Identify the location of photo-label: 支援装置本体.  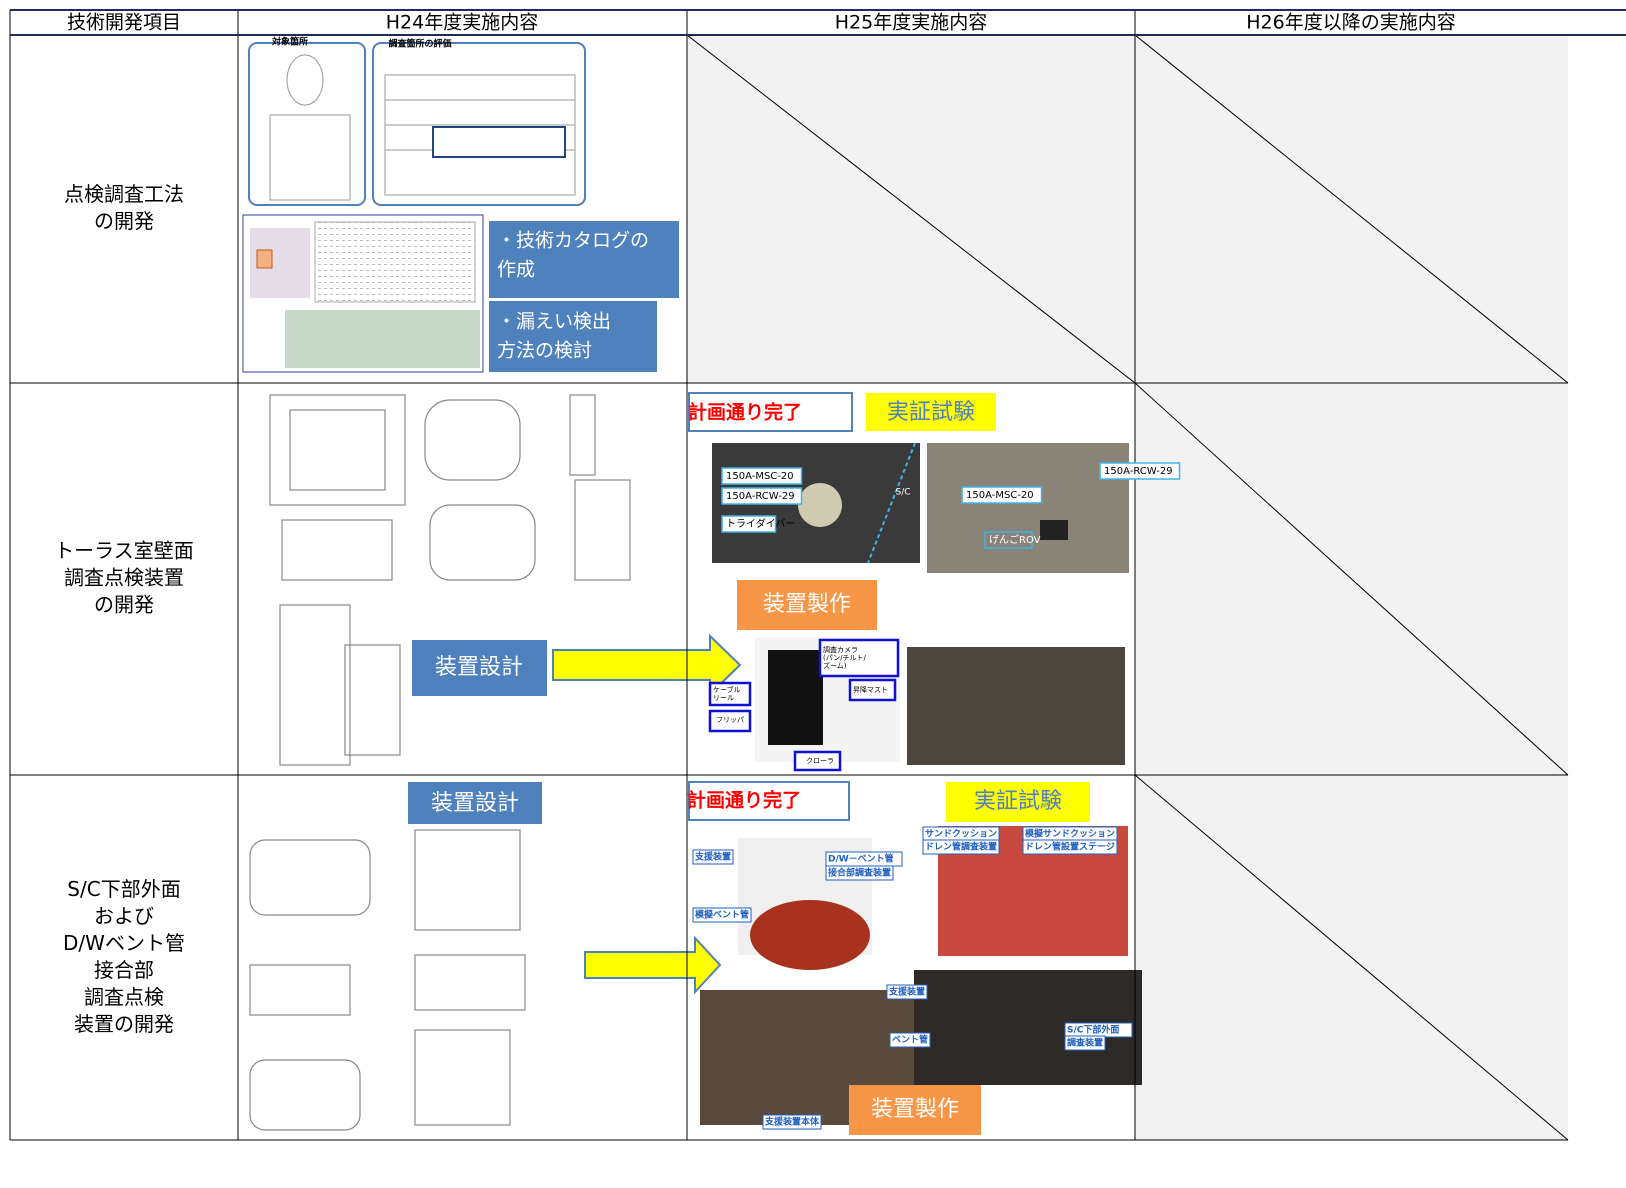
(792, 1122).